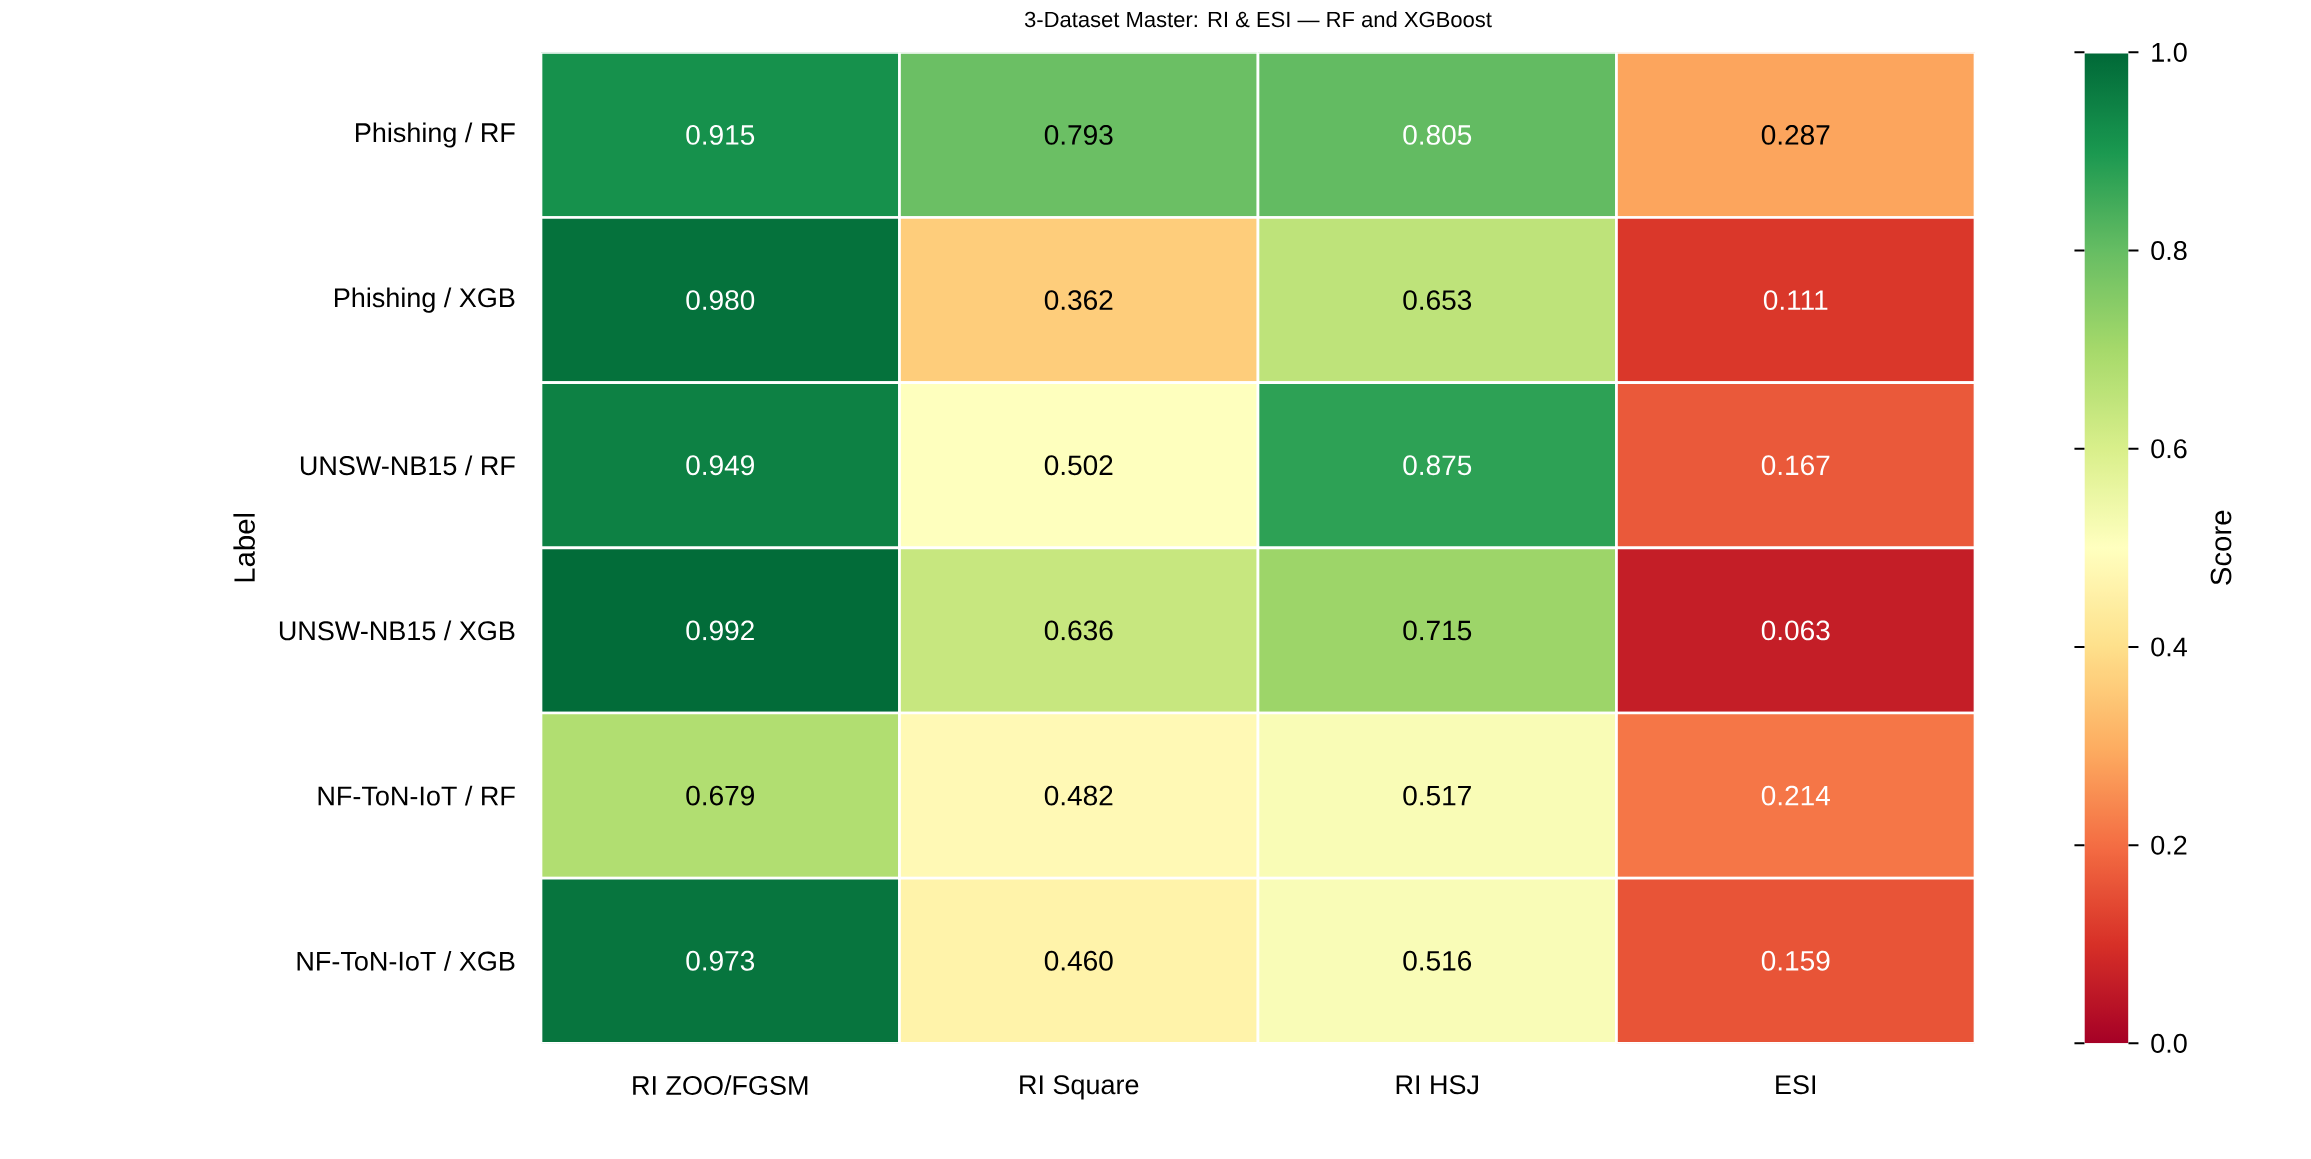 This screenshot has width=2311, height=1159. What do you see at coordinates (1079, 1087) in the screenshot?
I see `x-tick-label: RI Square` at bounding box center [1079, 1087].